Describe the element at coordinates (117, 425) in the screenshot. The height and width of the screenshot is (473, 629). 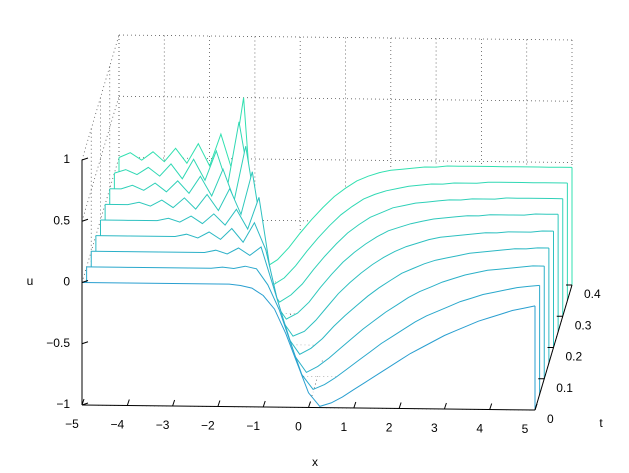
I see `x-tick-label: −4` at that location.